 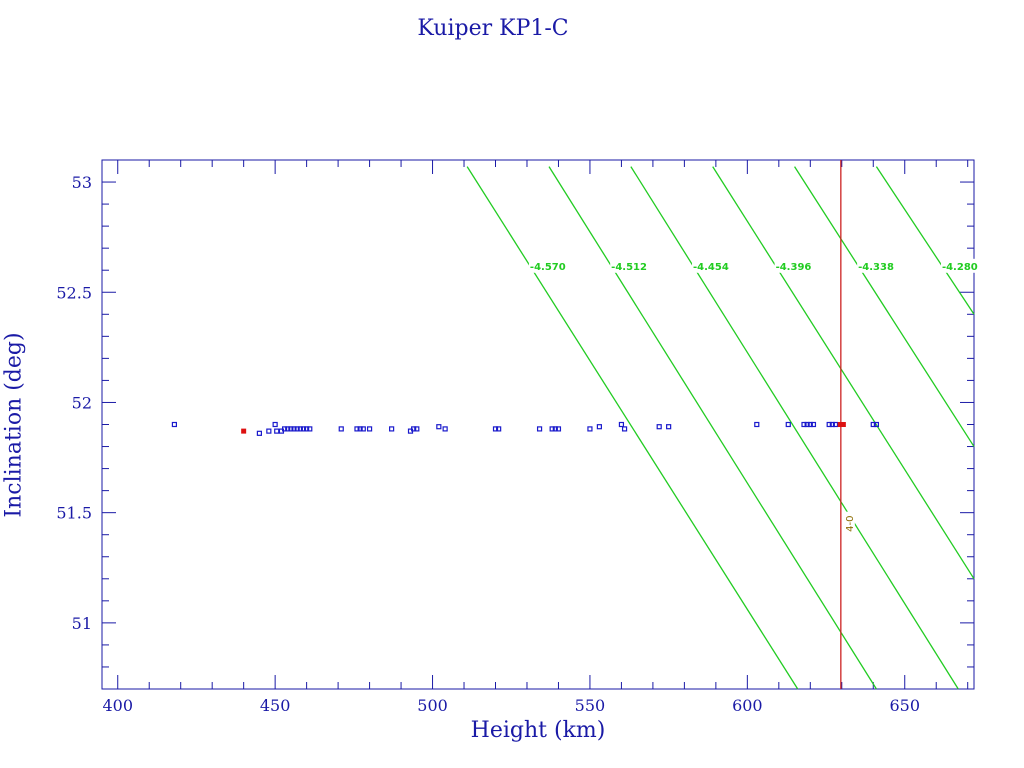 I want to click on y-axis-label: Inclination (deg), so click(x=14, y=425).